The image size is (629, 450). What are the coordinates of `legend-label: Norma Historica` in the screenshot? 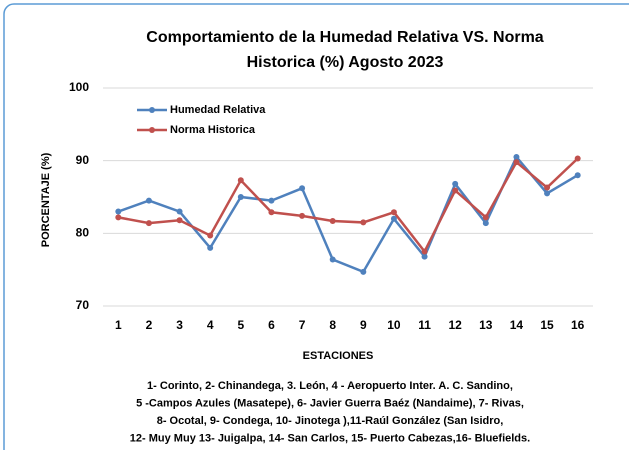 It's located at (213, 130).